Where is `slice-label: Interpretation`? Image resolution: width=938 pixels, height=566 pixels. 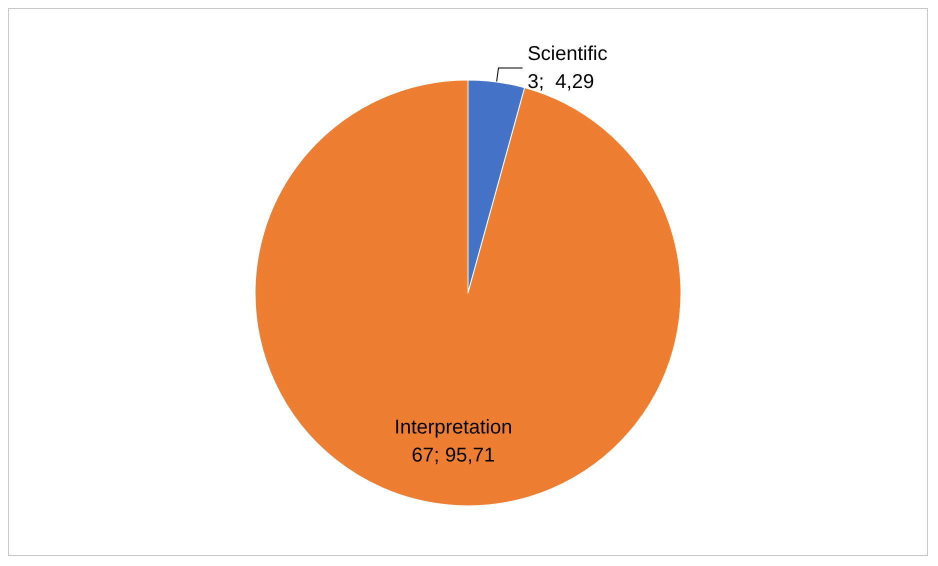
slice-label: Interpretation is located at coordinates (453, 427).